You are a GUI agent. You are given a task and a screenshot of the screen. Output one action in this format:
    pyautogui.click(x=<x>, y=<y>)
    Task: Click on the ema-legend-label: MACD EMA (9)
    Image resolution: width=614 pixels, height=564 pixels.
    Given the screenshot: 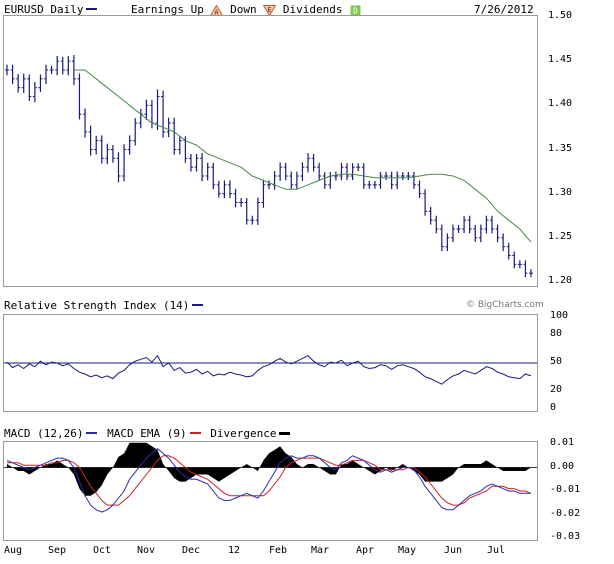 What is the action you would take?
    pyautogui.click(x=147, y=433)
    